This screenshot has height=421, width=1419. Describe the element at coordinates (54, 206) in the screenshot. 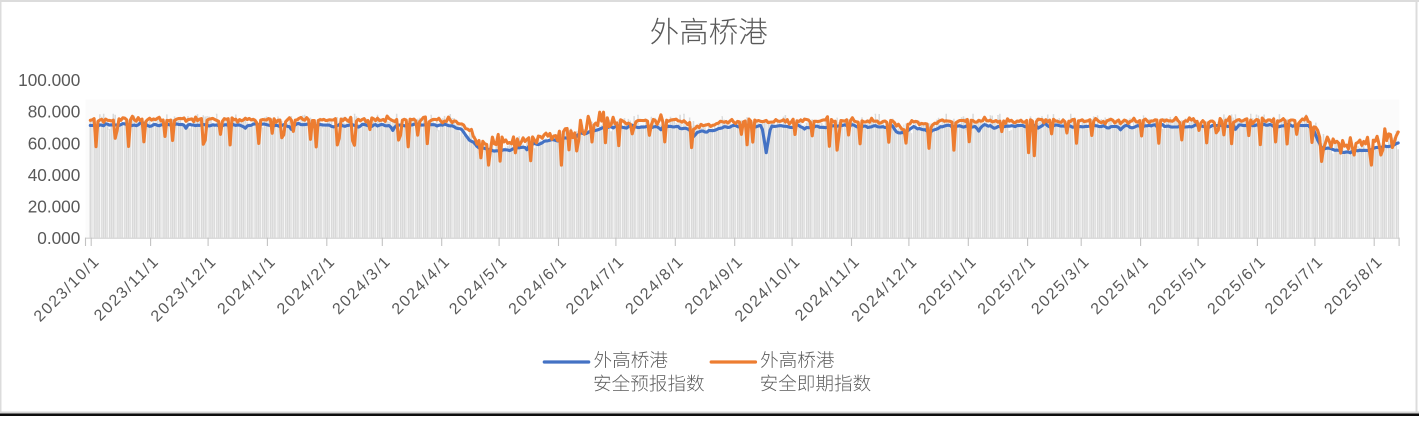

I see `svg-text: 20.000` at that location.